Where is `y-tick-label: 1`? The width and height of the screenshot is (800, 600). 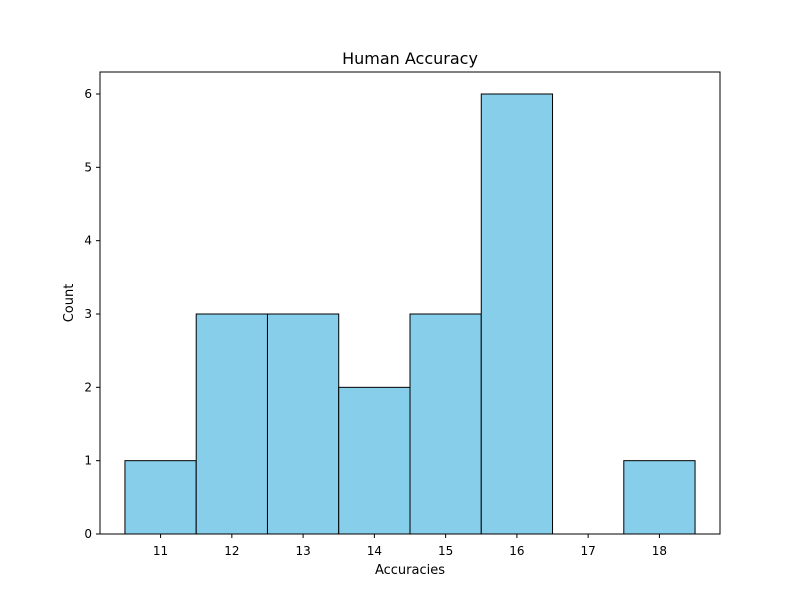 y-tick-label: 1 is located at coordinates (88, 461).